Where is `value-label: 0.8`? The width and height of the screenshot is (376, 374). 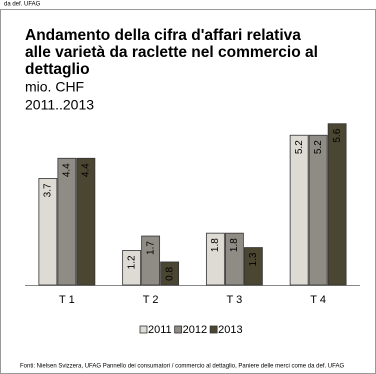 value-label: 0.8 is located at coordinates (169, 274).